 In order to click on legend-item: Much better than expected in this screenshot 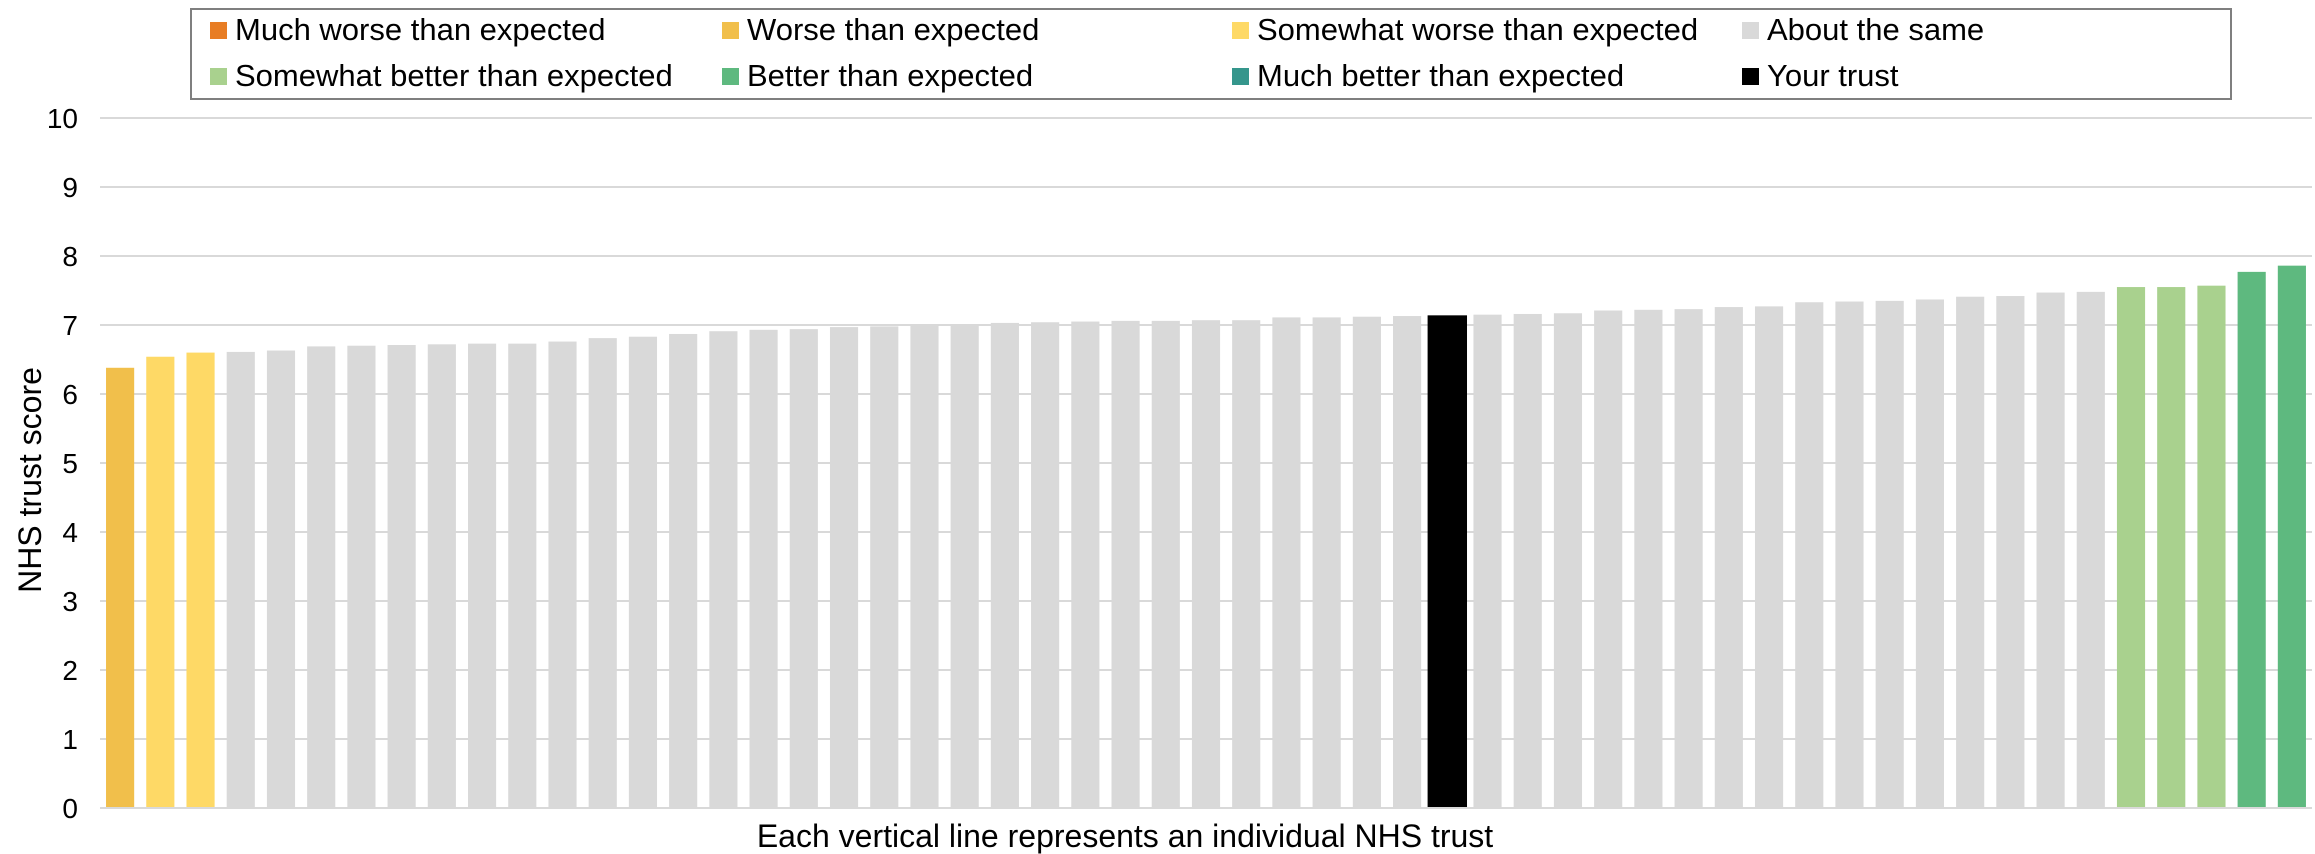, I will do `click(1428, 76)`.